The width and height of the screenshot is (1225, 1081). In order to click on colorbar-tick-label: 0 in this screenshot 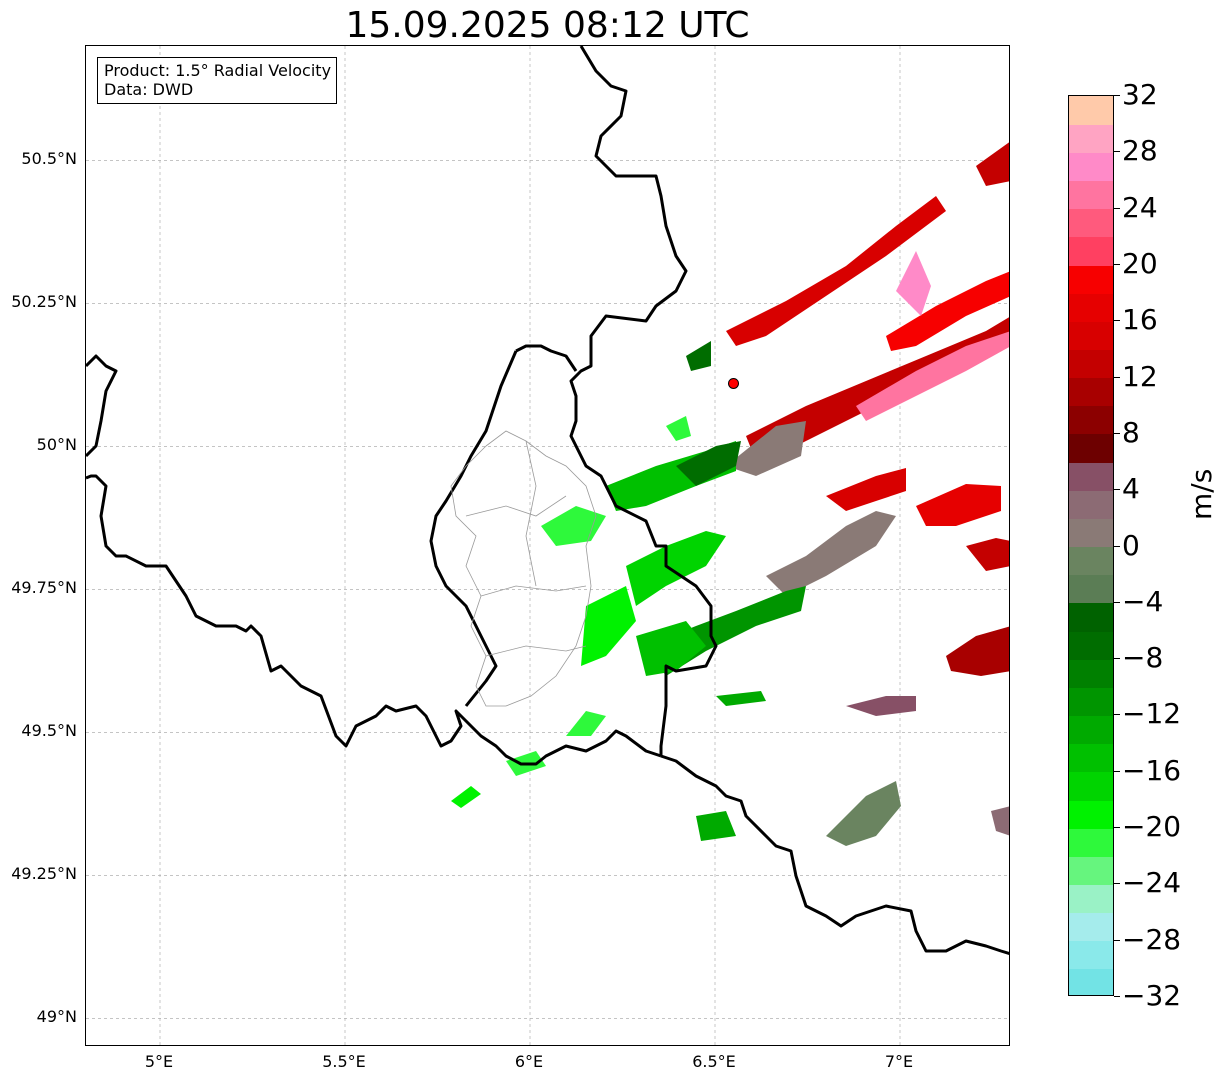, I will do `click(1131, 545)`.